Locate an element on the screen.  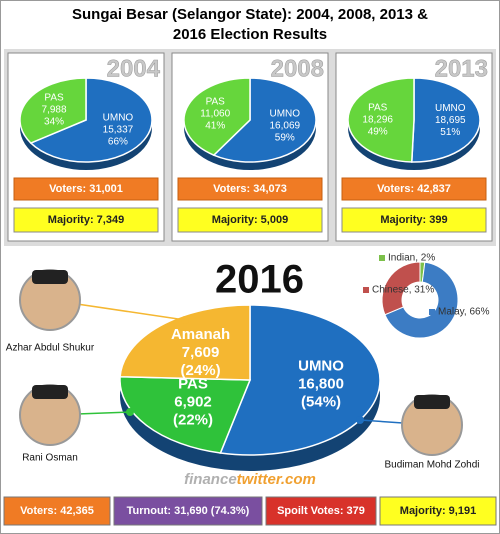
slice-percent: (22%) is located at coordinates (193, 420).